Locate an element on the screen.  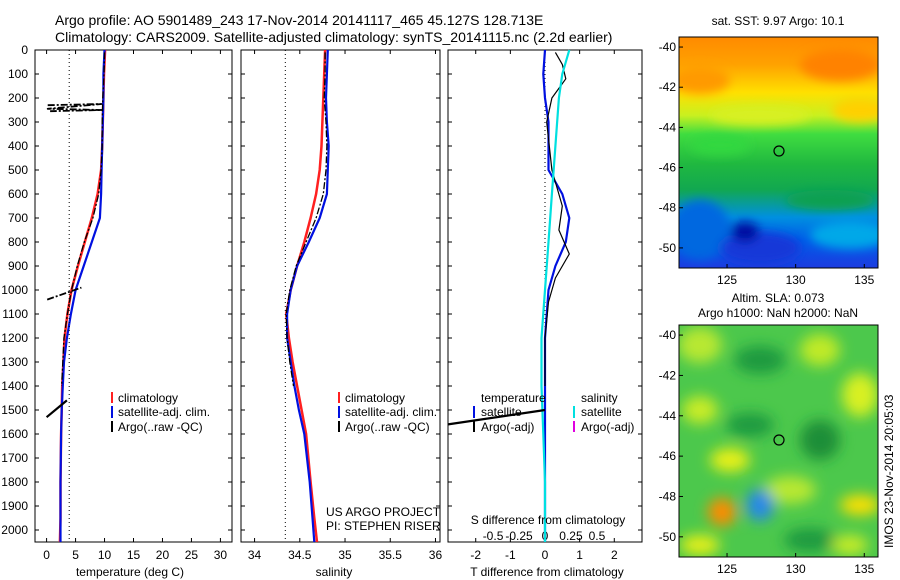
depth-tick-label: 1800 is located at coordinates (14, 482).